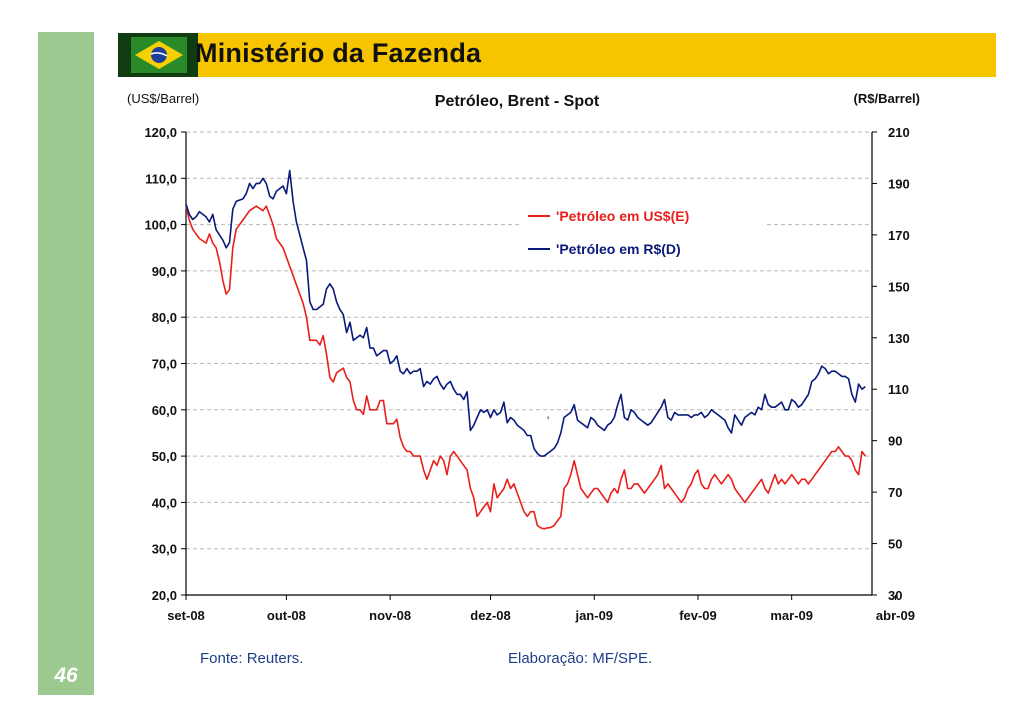  What do you see at coordinates (164, 317) in the screenshot?
I see `left-tick-label: 80,0` at bounding box center [164, 317].